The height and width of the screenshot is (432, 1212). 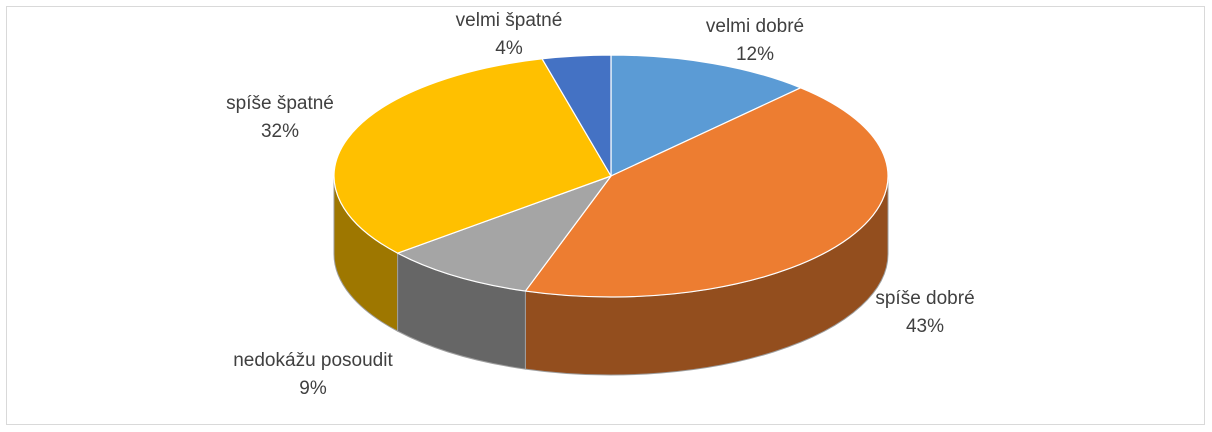 What do you see at coordinates (509, 48) in the screenshot?
I see `data-label-value: 4%` at bounding box center [509, 48].